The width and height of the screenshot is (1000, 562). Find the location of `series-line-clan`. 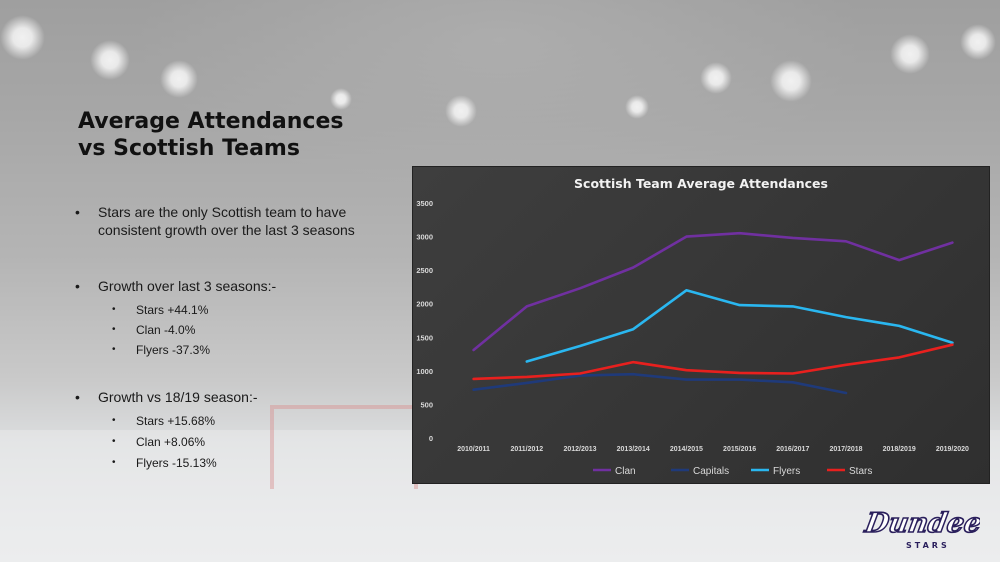

series-line-clan is located at coordinates (713, 291).